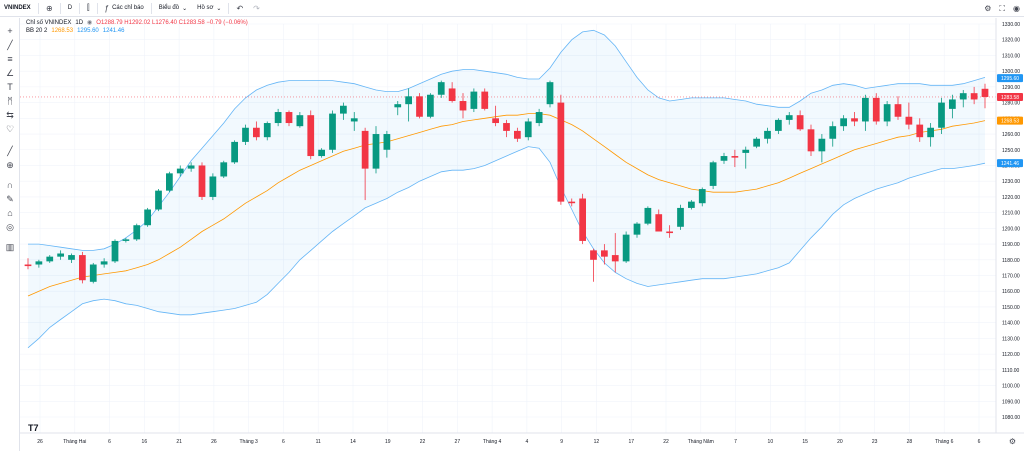 Image resolution: width=1024 pixels, height=451 pixels. What do you see at coordinates (173, 8) in the screenshot?
I see `charts-menu-button: Biểu đồ ⌄` at bounding box center [173, 8].